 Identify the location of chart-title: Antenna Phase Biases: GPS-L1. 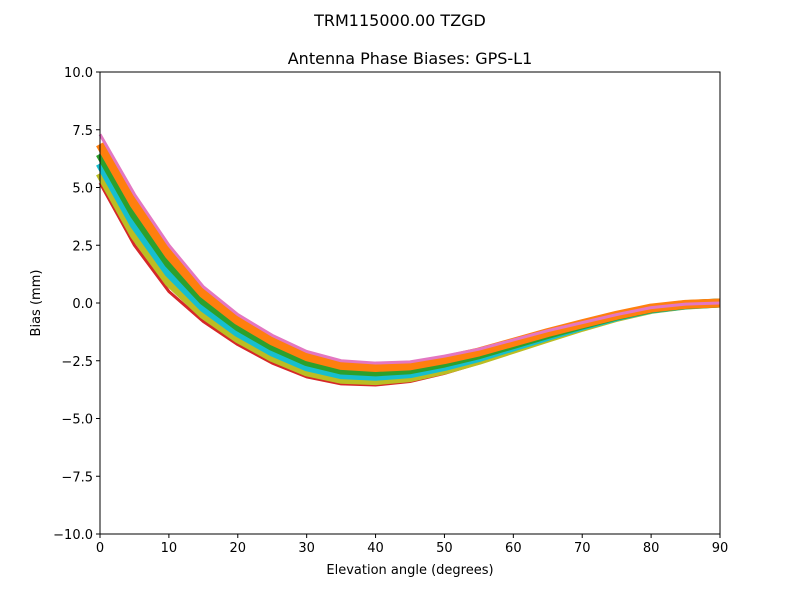
(410, 58).